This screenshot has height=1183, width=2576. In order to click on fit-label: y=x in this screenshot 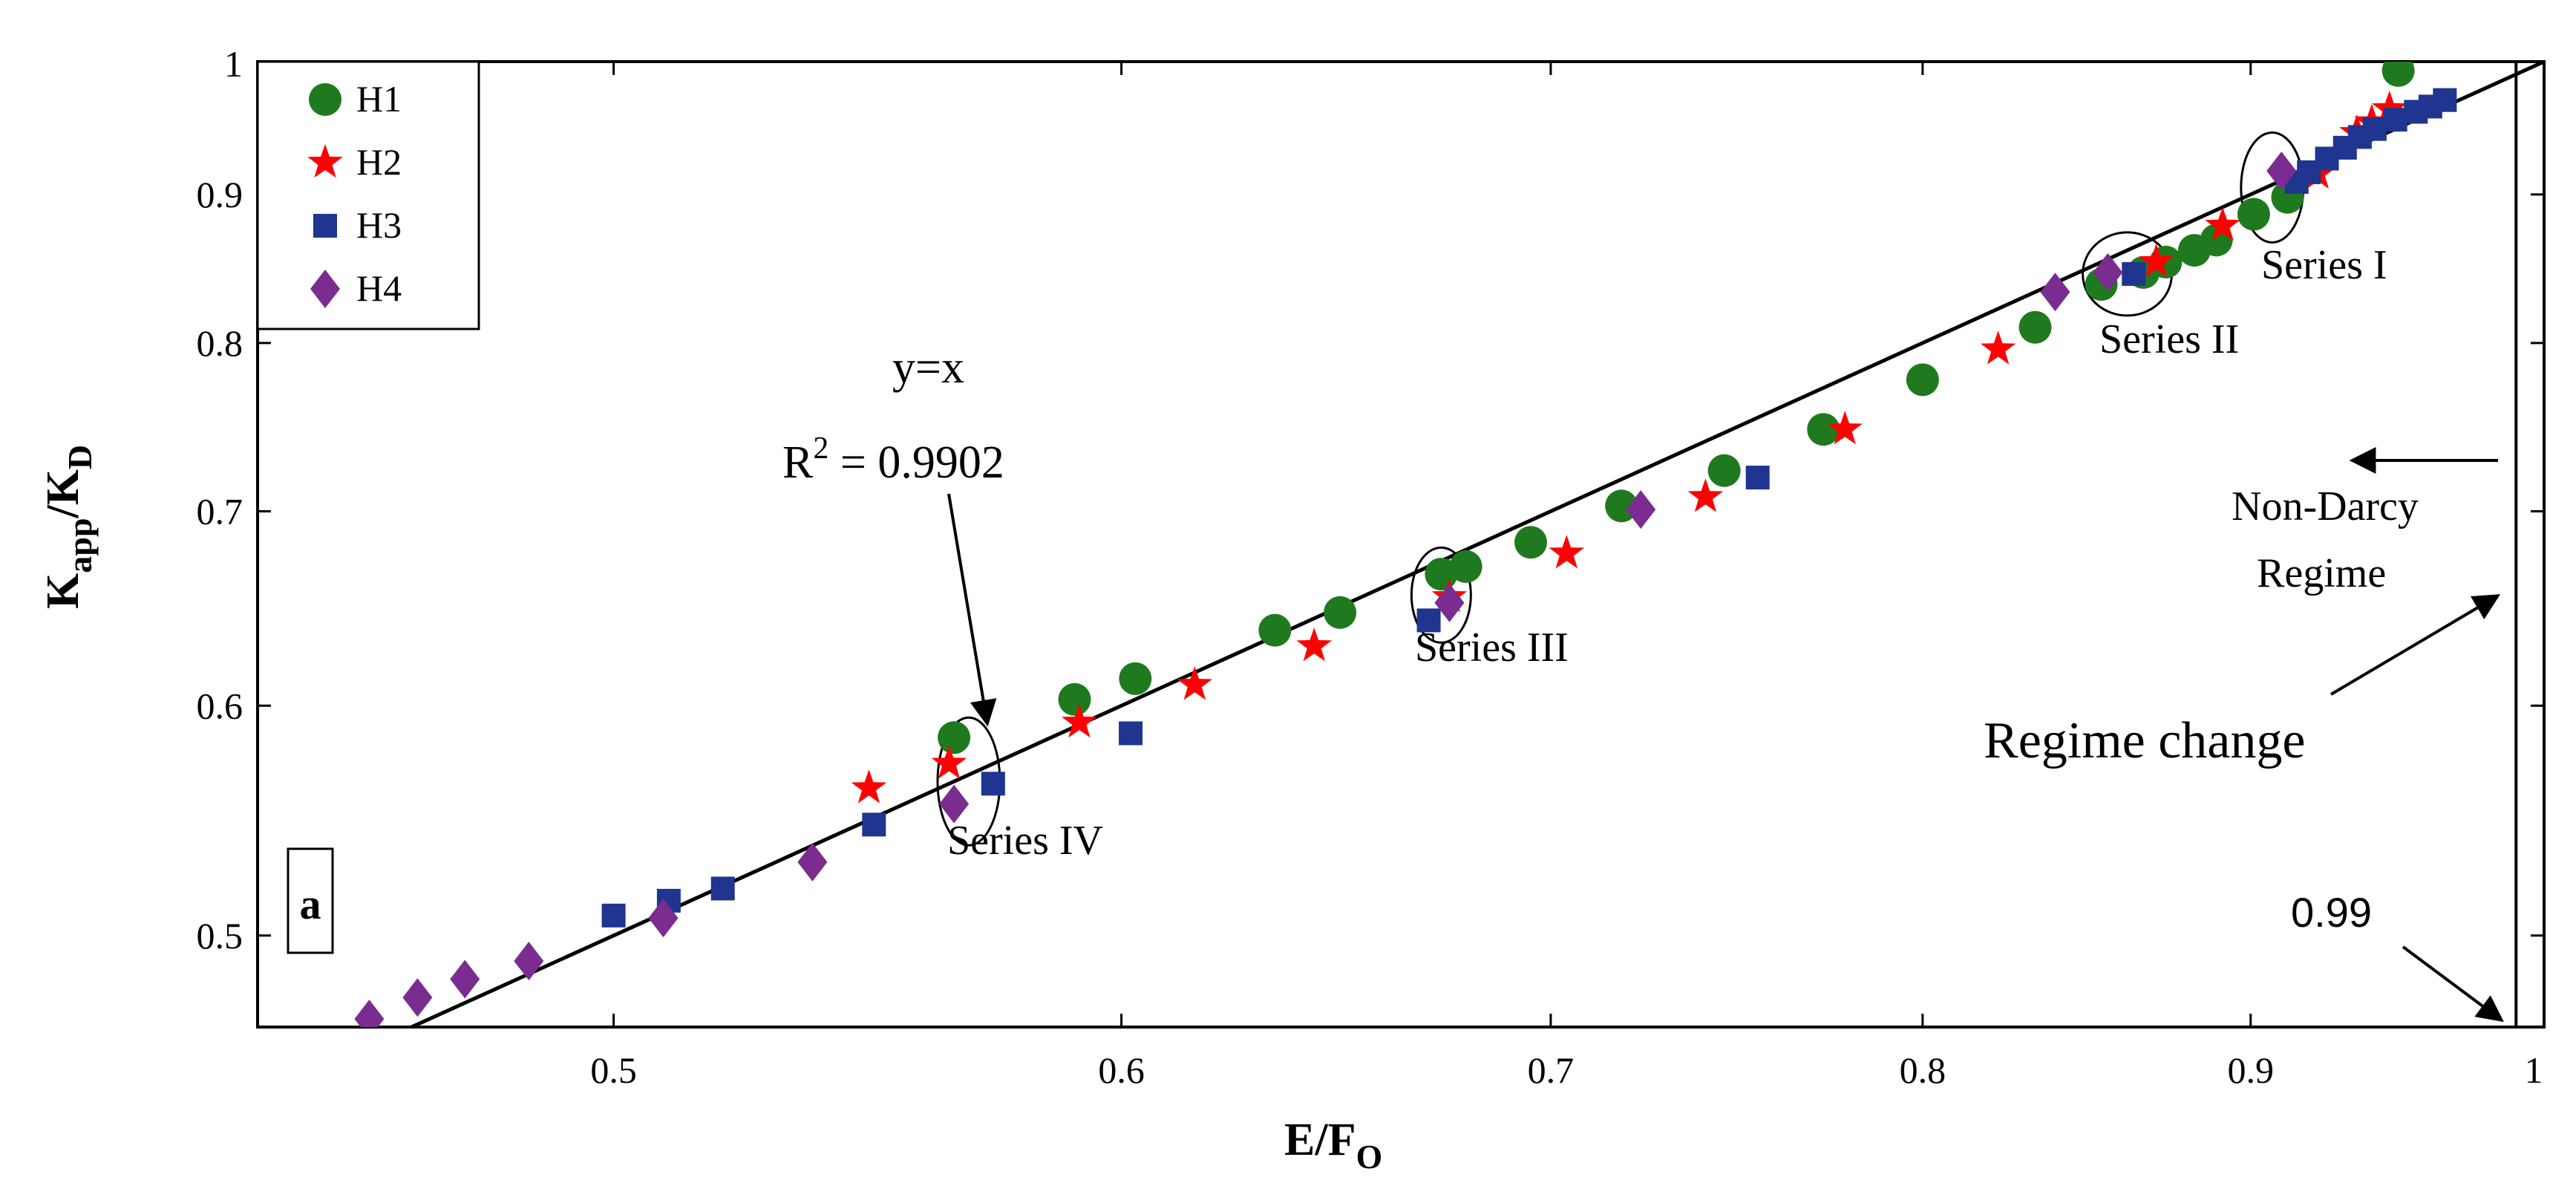, I will do `click(928, 367)`.